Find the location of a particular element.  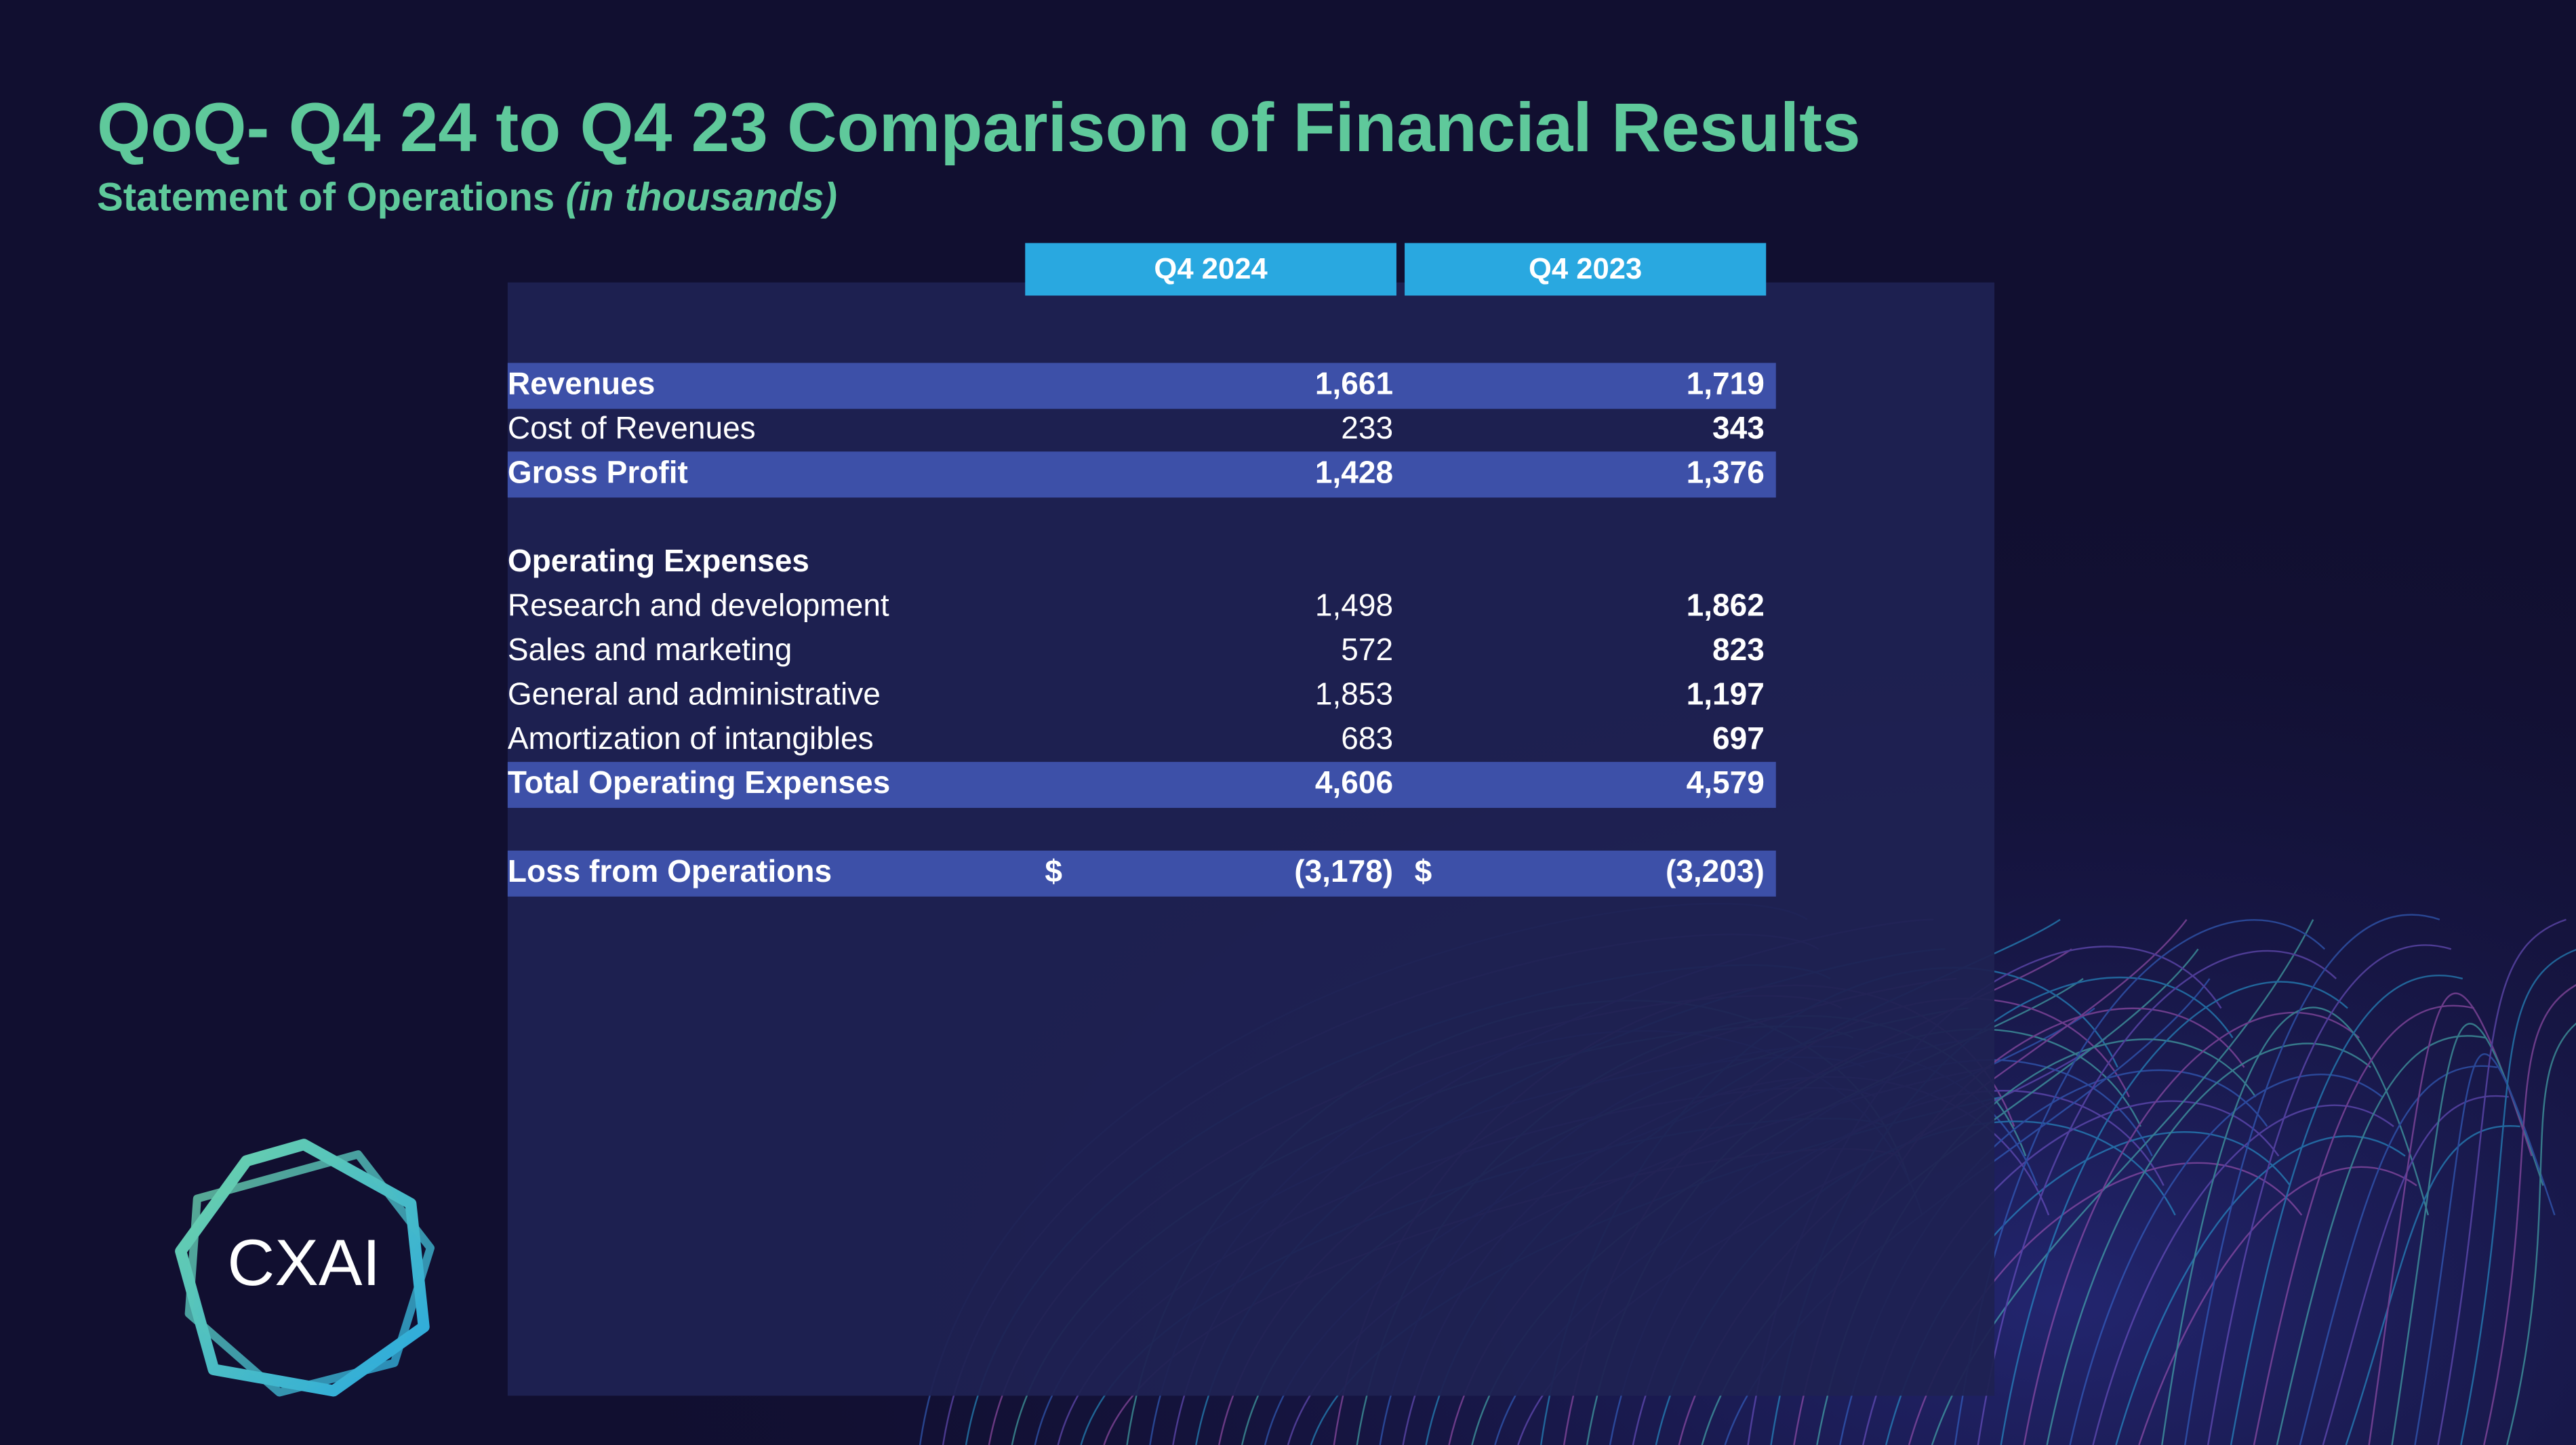

cell-value: 4,579 is located at coordinates (1726, 782).